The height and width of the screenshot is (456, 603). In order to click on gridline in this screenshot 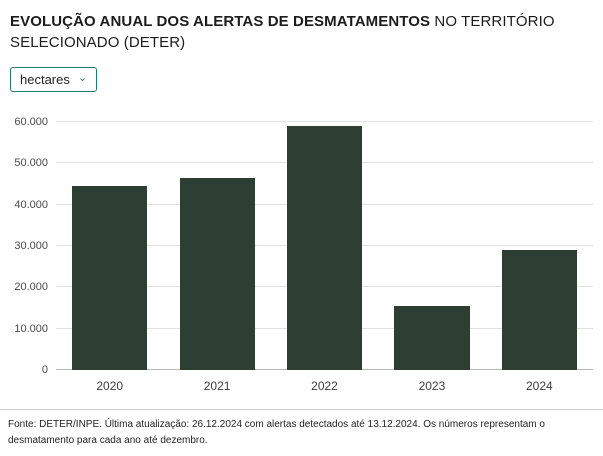, I will do `click(324, 121)`.